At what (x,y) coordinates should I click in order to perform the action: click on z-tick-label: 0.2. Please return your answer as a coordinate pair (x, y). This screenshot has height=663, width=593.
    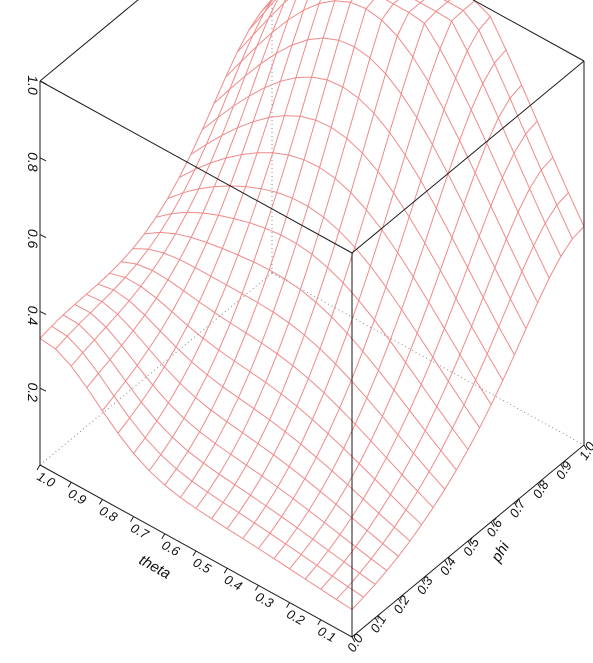
    Looking at the image, I should click on (33, 392).